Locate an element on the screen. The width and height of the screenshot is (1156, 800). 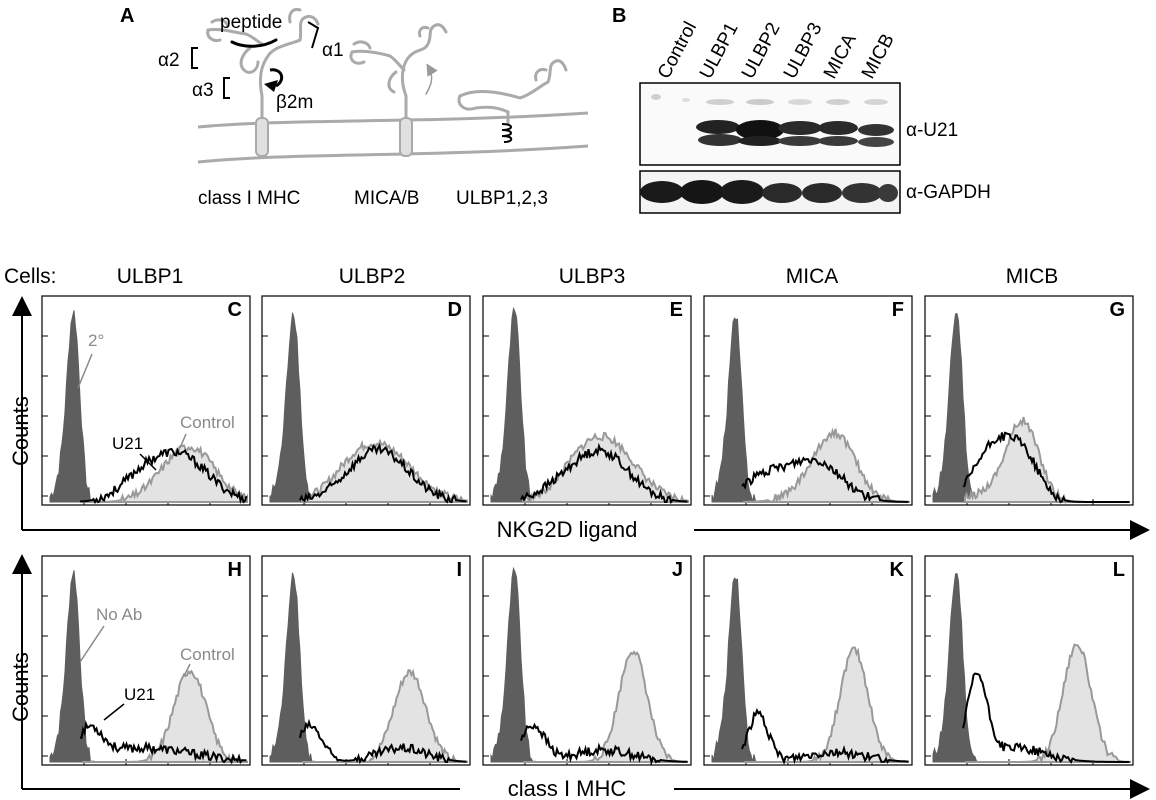
panel-letter: L is located at coordinates (1119, 570).